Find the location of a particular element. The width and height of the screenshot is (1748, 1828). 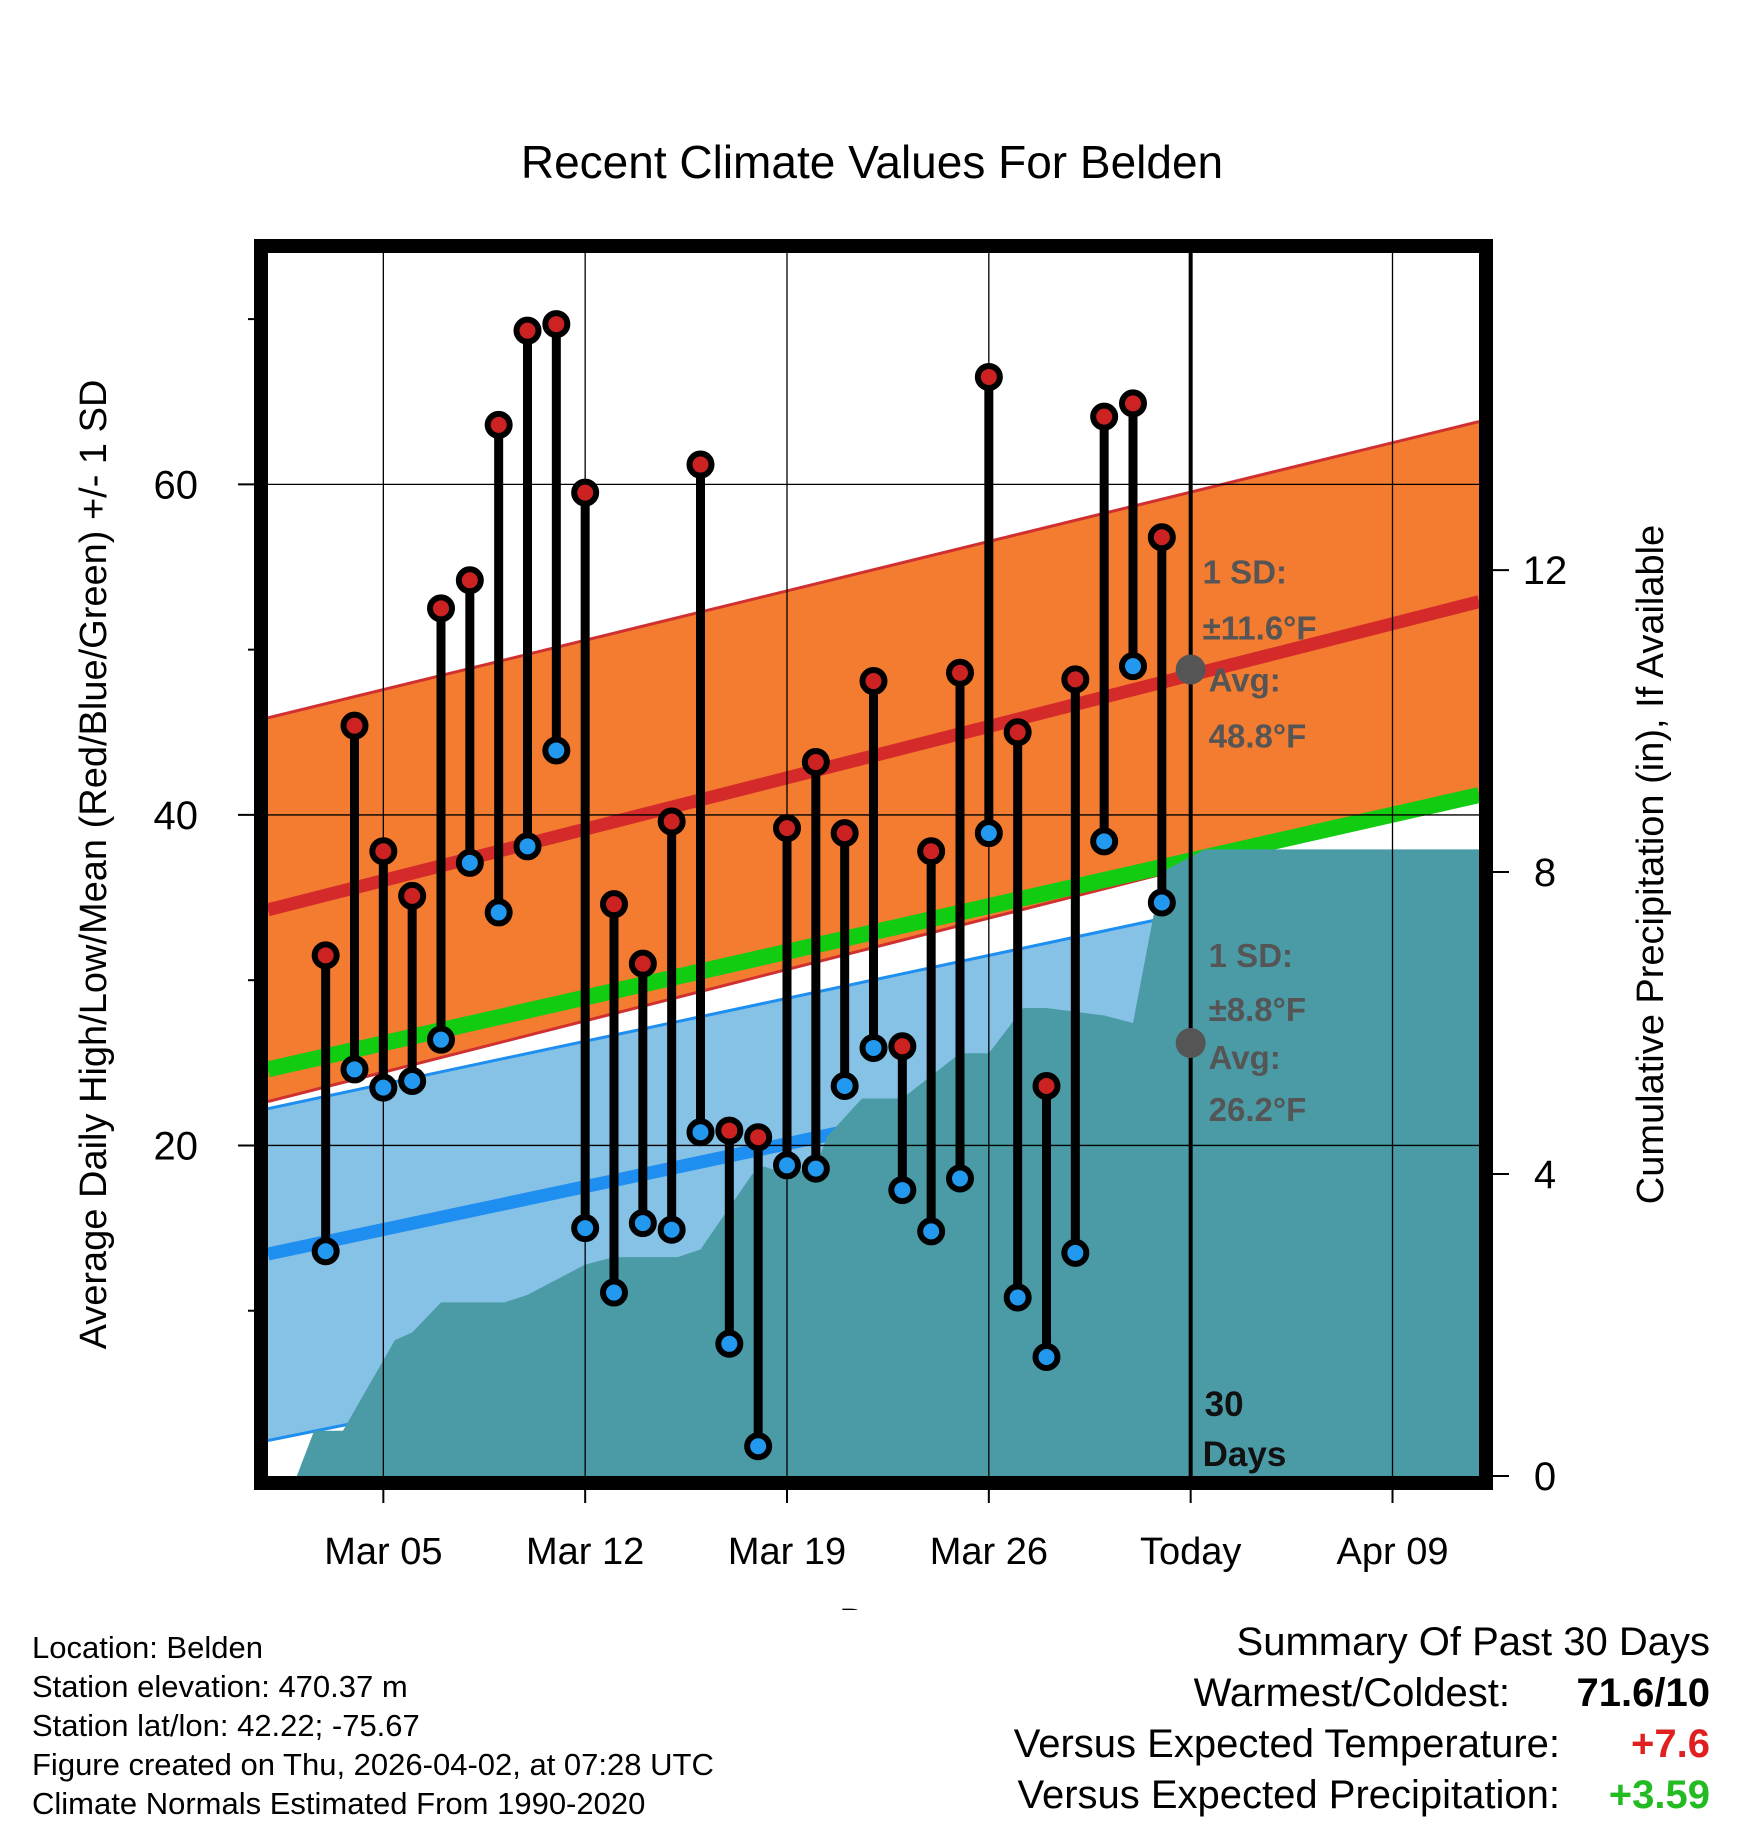

low-avg-label: Avg: is located at coordinates (1245, 1057).